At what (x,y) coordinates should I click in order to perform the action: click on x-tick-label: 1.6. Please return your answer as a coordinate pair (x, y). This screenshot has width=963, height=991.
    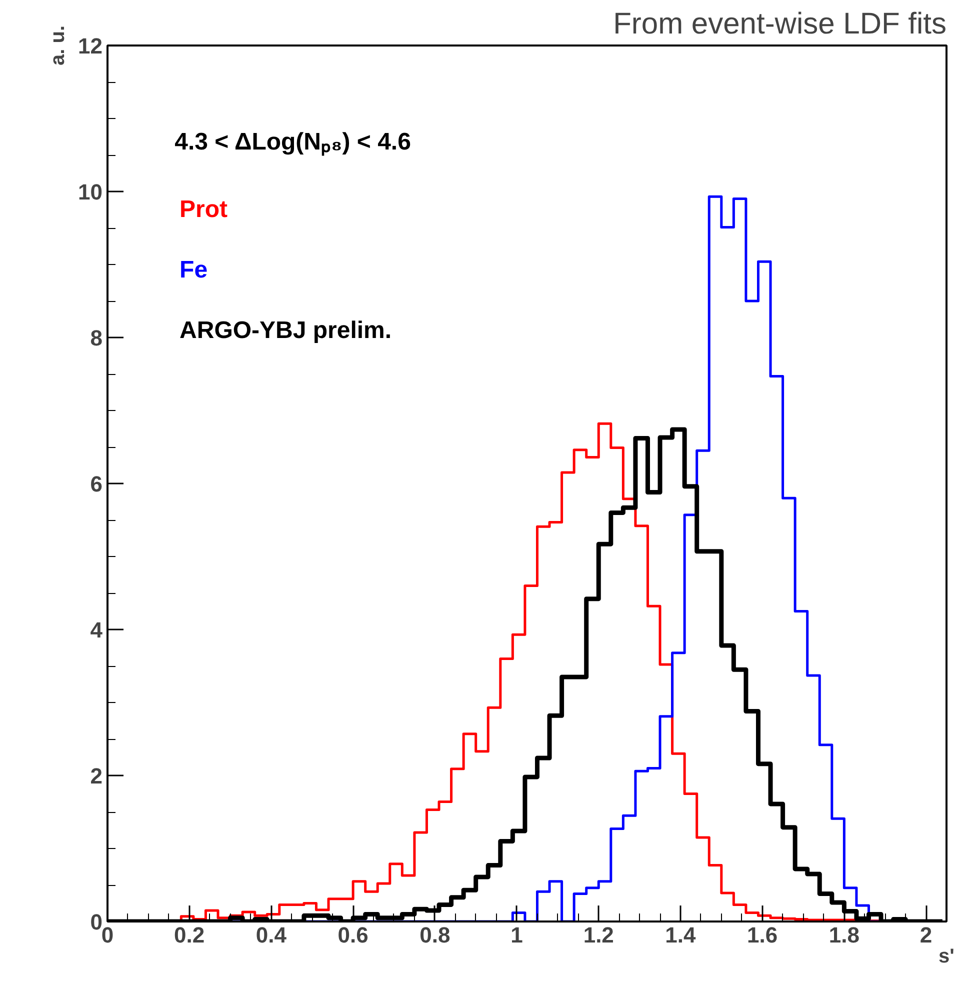
    Looking at the image, I should click on (762, 935).